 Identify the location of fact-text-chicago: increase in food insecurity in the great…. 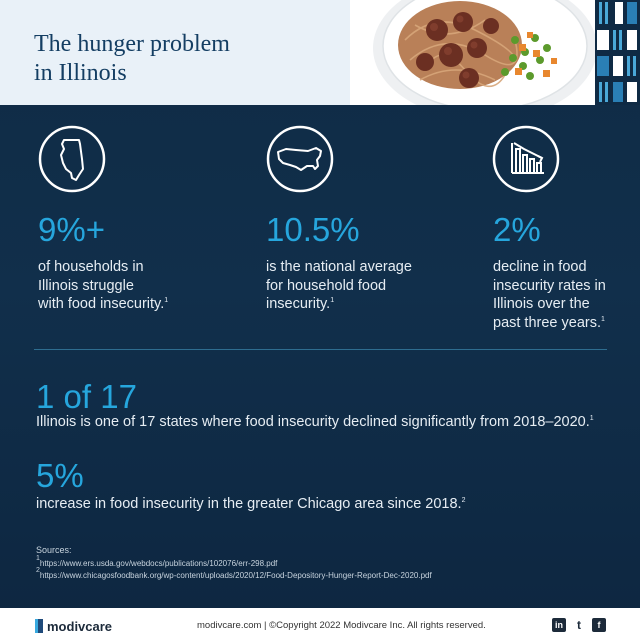
(251, 504).